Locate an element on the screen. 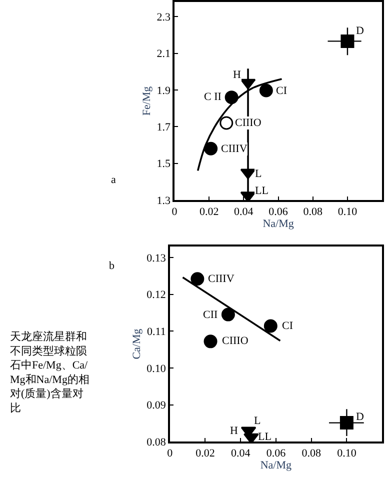 The width and height of the screenshot is (391, 496). y-tick-label: 0.09 is located at coordinates (156, 406).